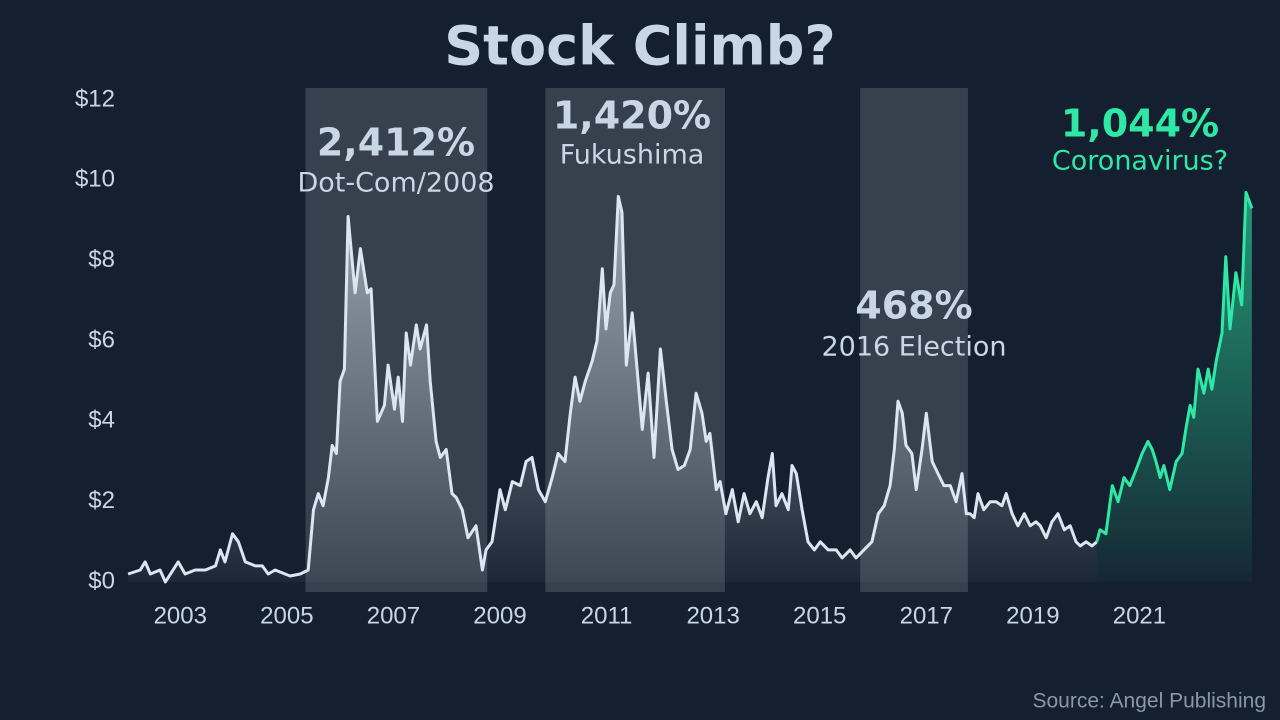  Describe the element at coordinates (1140, 124) in the screenshot. I see `annotation-value: 1,044%` at that location.